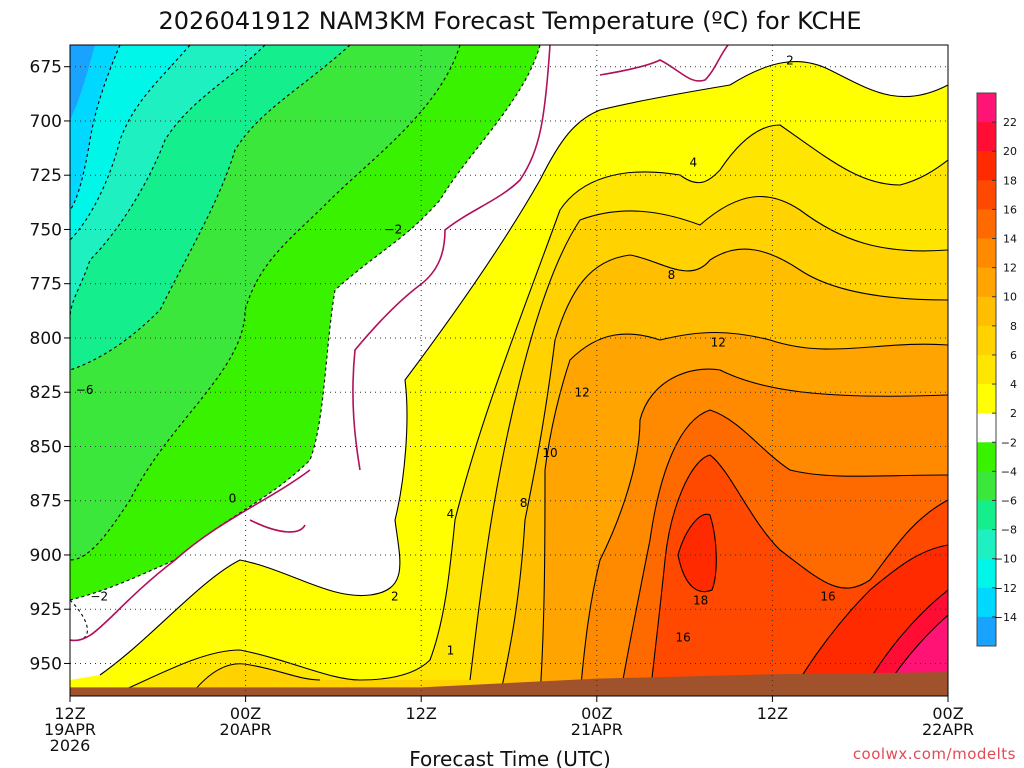 This screenshot has height=768, width=1024. I want to click on colorbar-label: −14, so click(1005, 617).